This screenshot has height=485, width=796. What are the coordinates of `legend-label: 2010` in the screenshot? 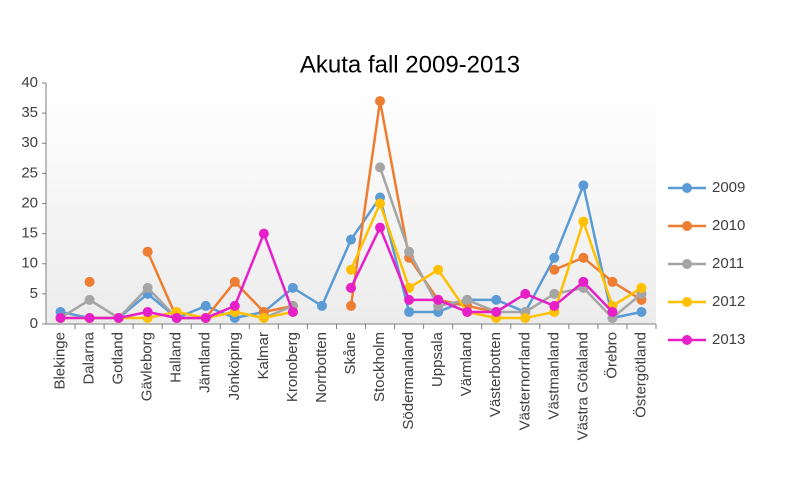 It's located at (728, 225).